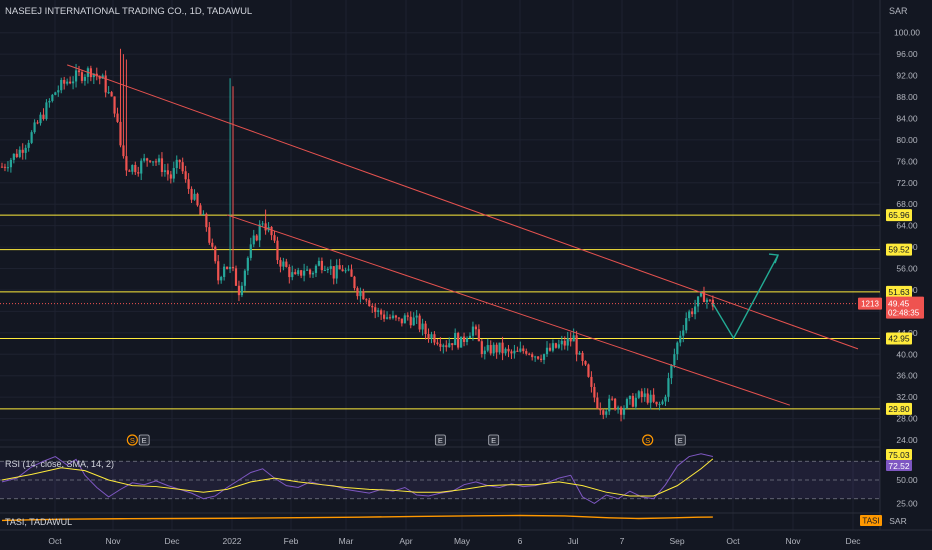 The width and height of the screenshot is (932, 550). Describe the element at coordinates (907, 397) in the screenshot. I see `price-tick-label: 32.00` at that location.